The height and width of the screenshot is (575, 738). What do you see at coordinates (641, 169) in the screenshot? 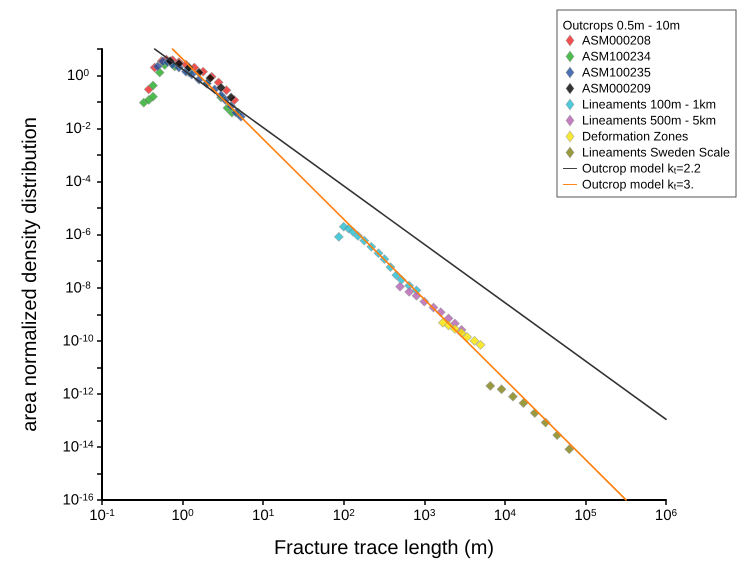
I see `legend-label: Outcrop model kt=2.2` at bounding box center [641, 169].